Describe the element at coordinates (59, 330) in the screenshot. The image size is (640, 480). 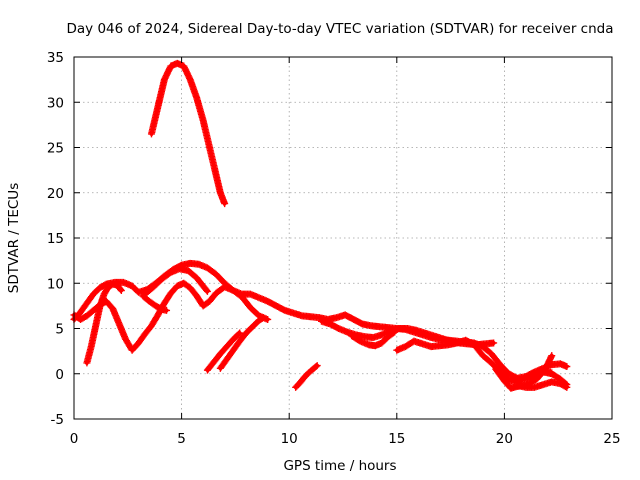
I see `y-tick-label: 5` at that location.